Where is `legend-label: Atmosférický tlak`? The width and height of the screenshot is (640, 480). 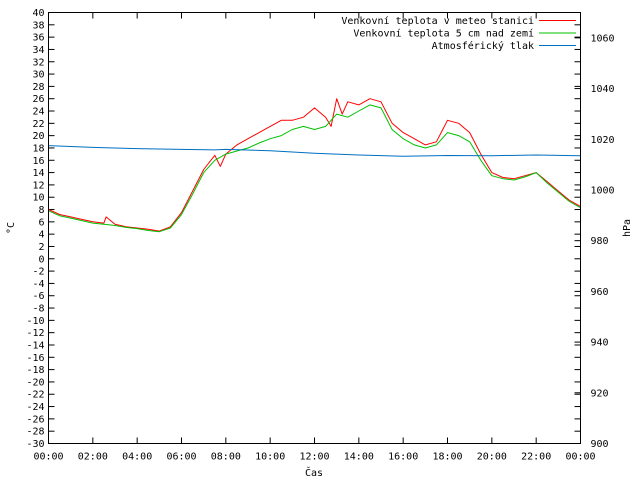 legend-label: Atmosférický tlak is located at coordinates (483, 46).